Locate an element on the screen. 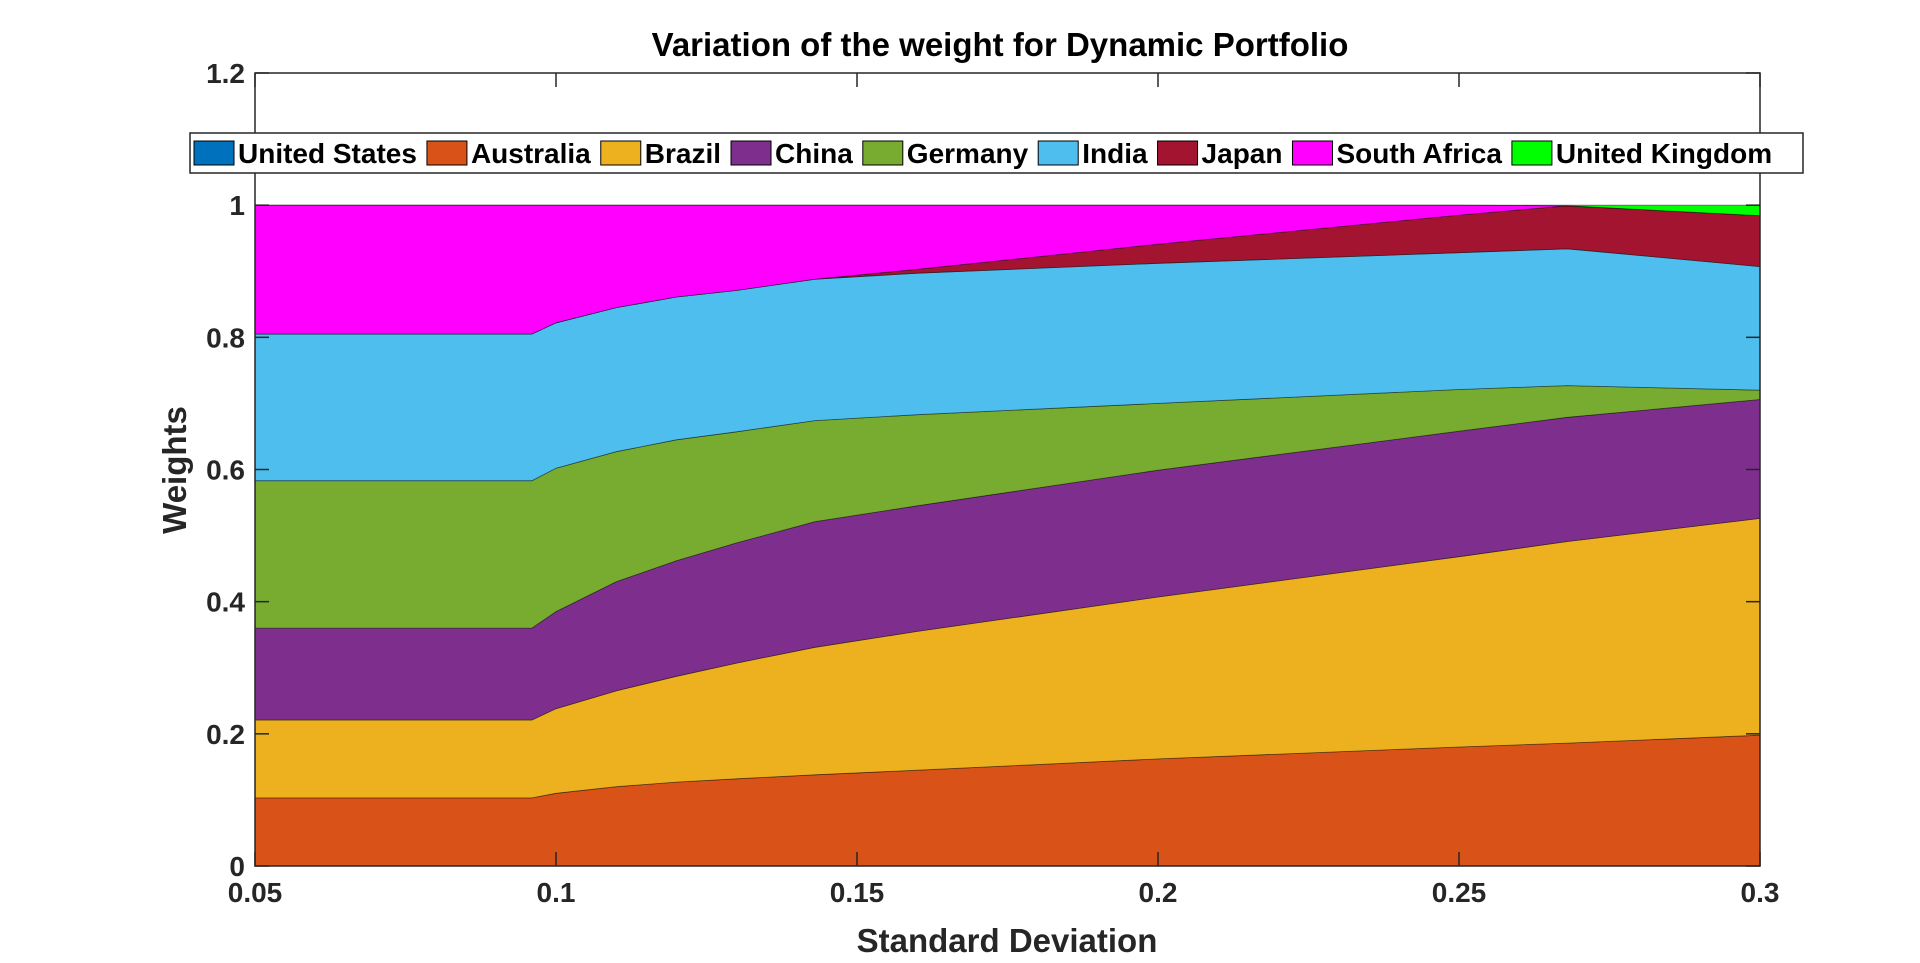  legend-item-germany: Germany is located at coordinates (945, 153).